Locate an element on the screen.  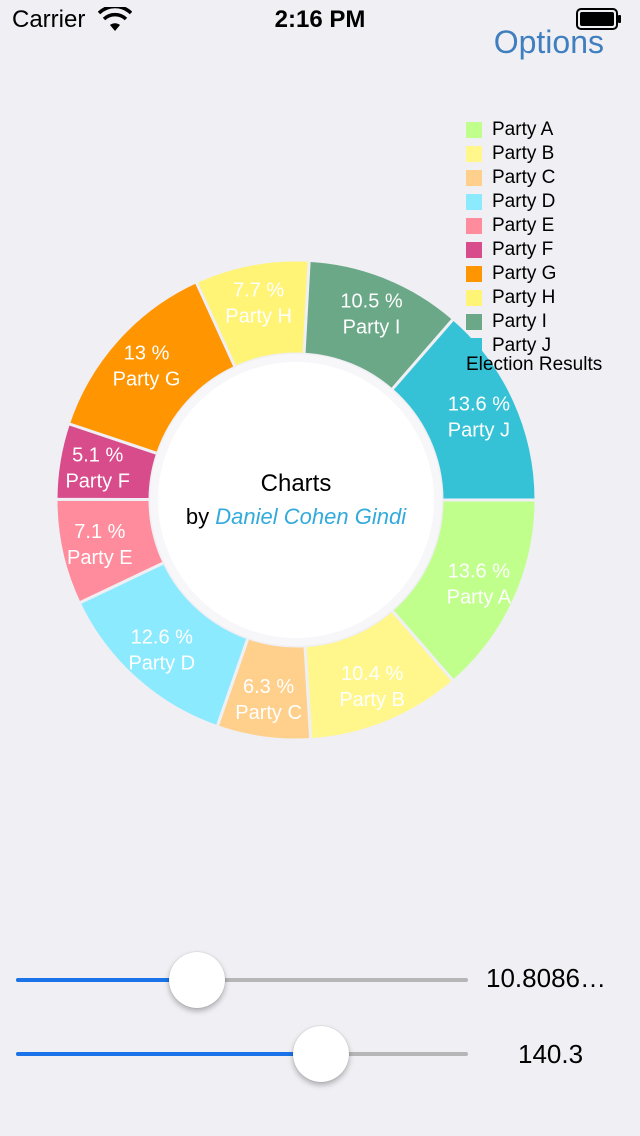
legend-item: Party I is located at coordinates (511, 322).